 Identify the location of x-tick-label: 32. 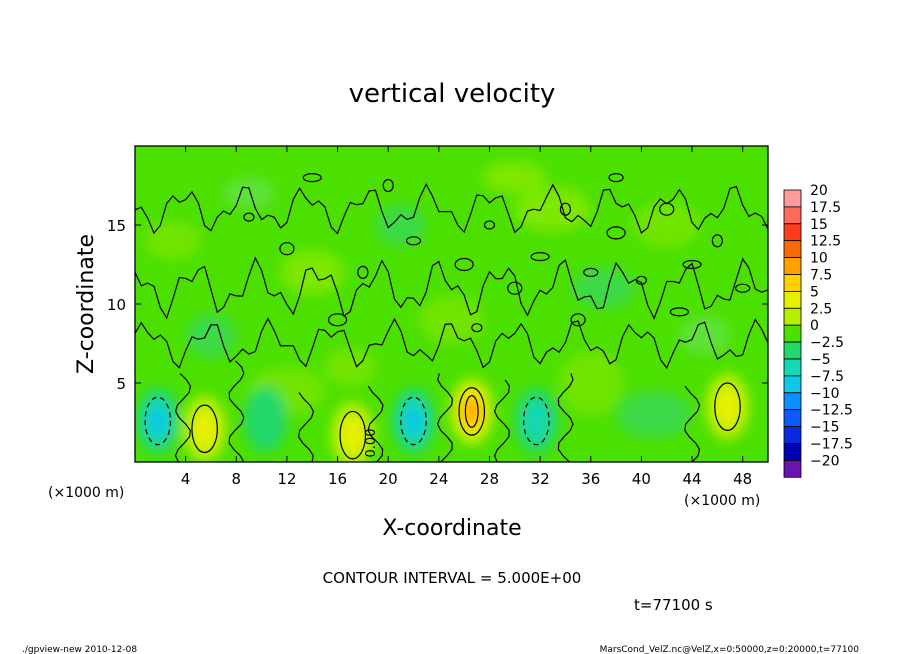
(540, 479).